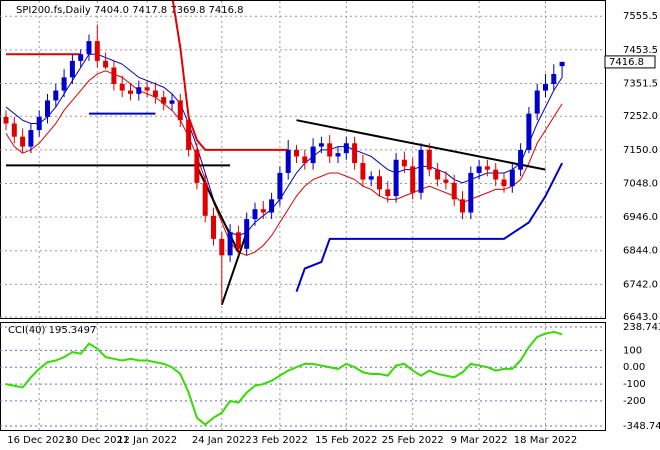 The image size is (660, 450). Describe the element at coordinates (640, 284) in the screenshot. I see `y-tick-label: 6742.0` at that location.